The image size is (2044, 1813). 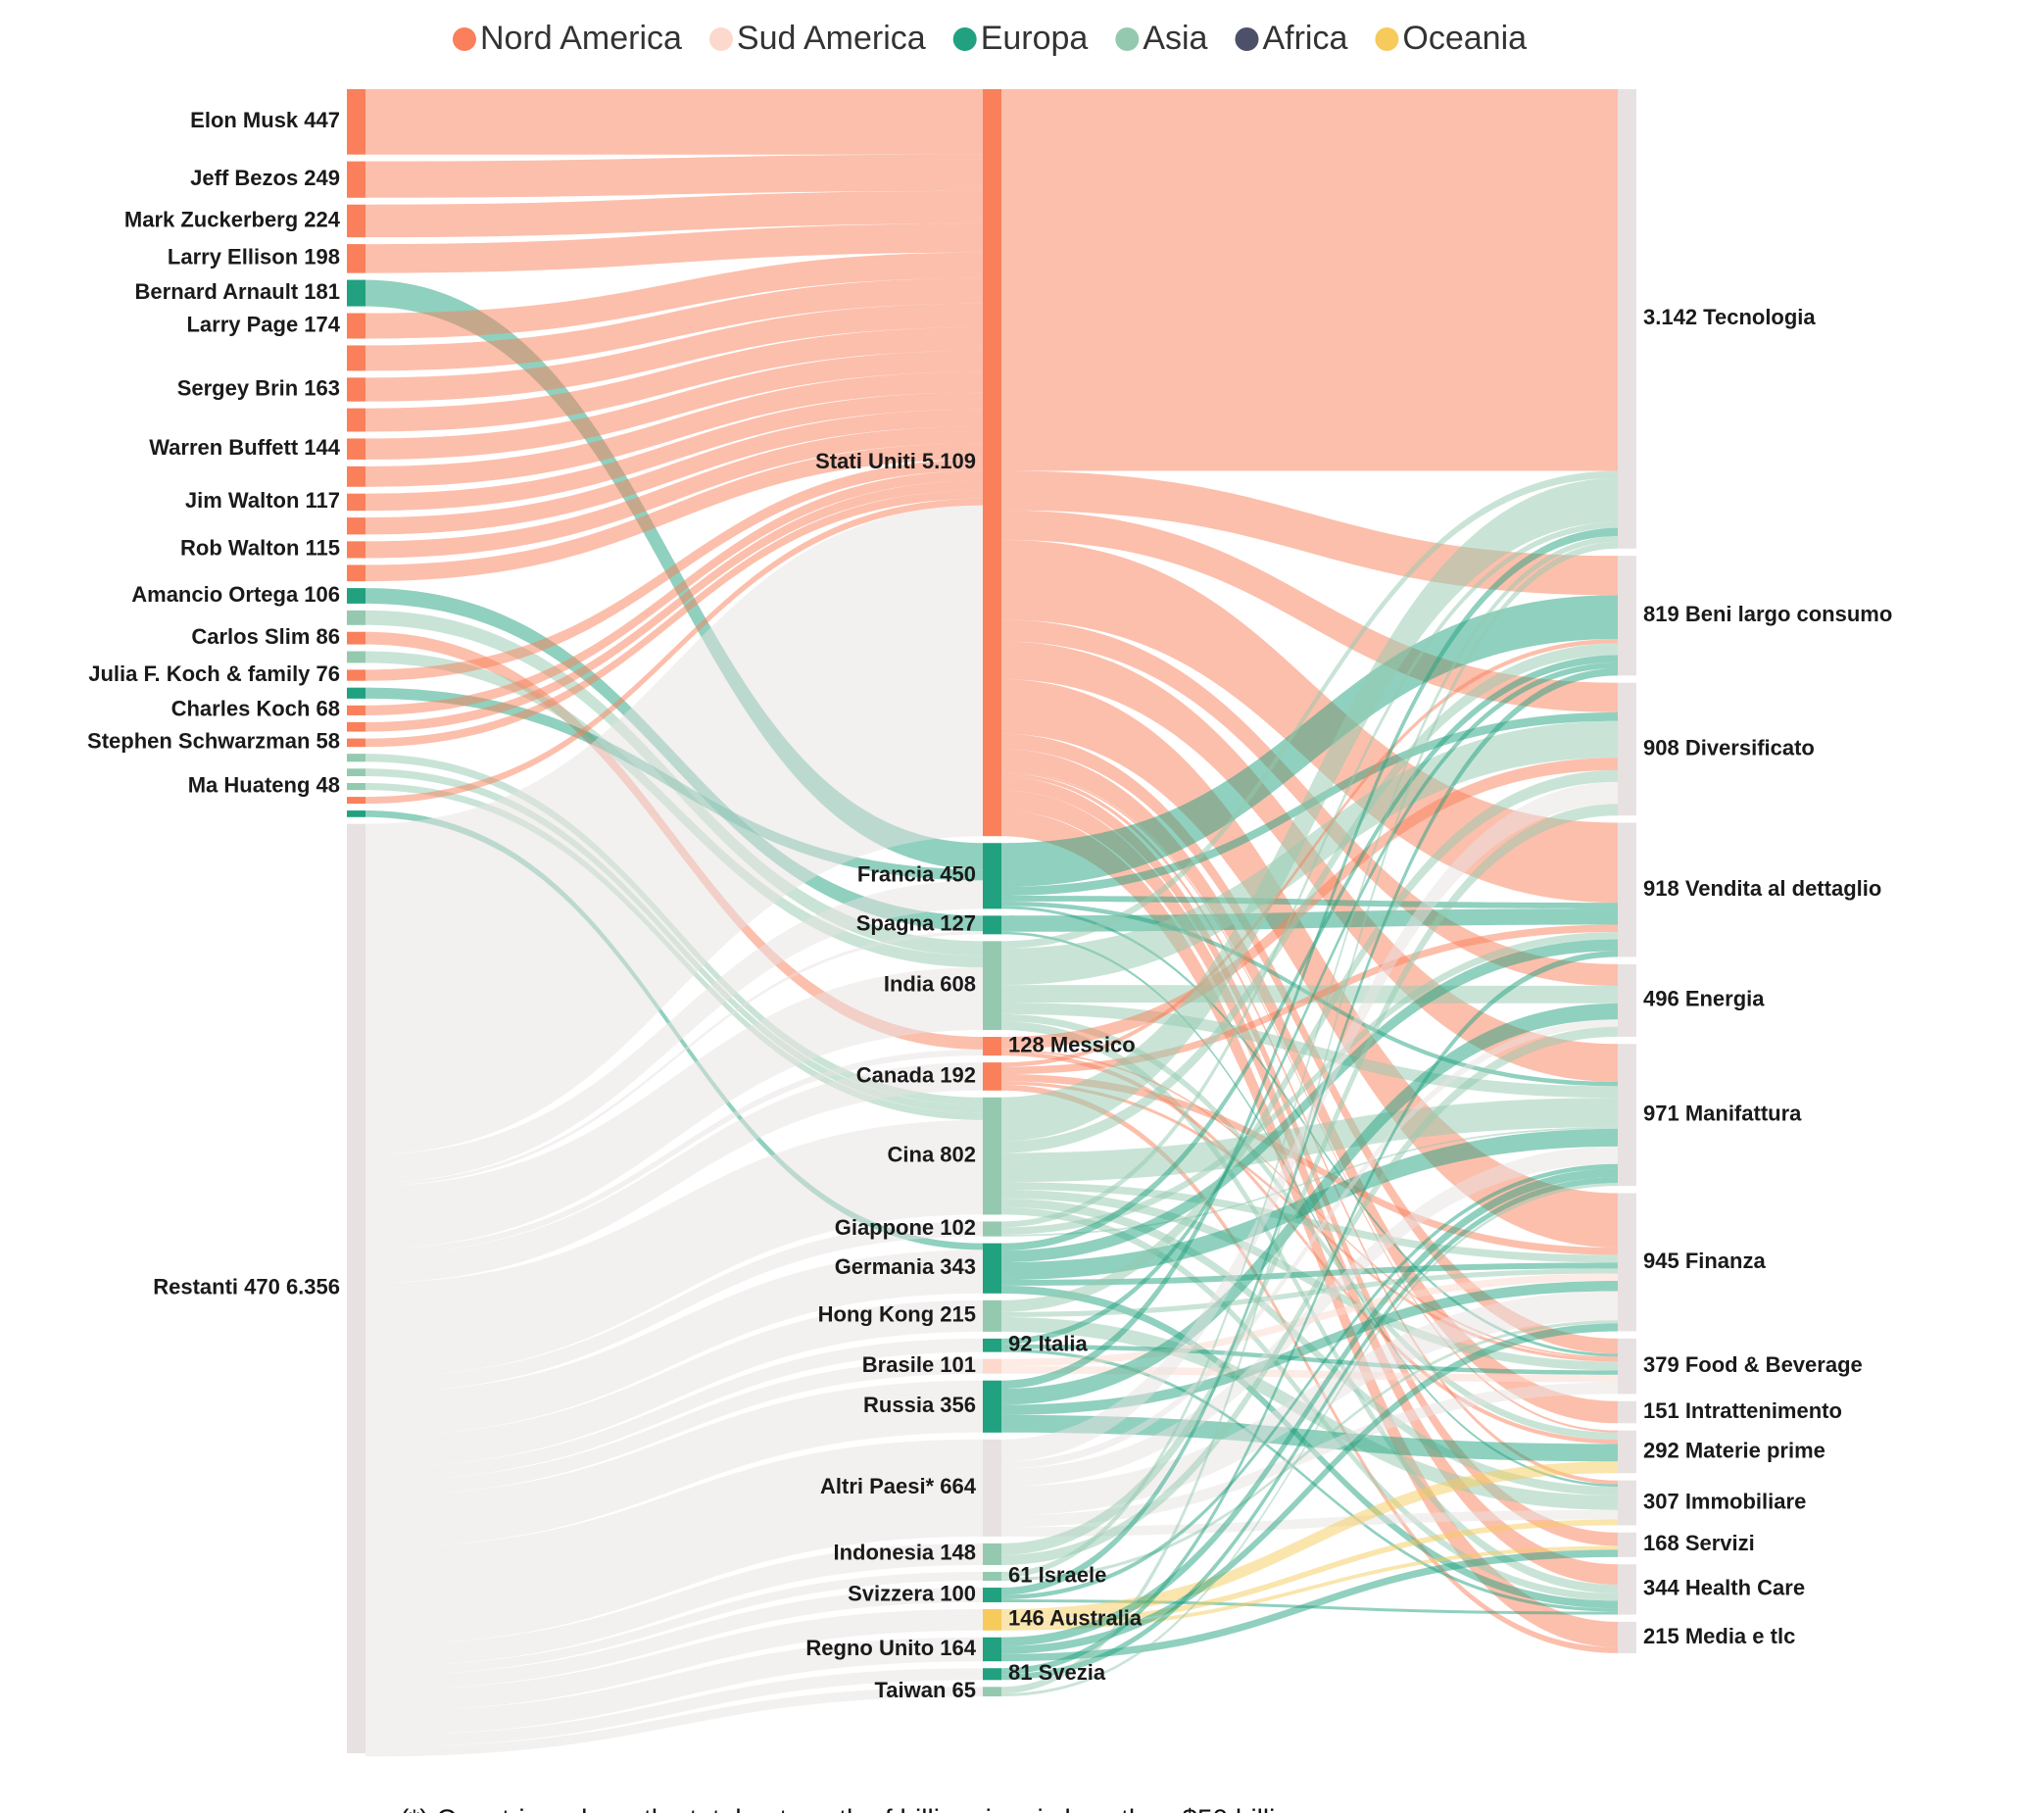 What do you see at coordinates (1072, 1044) in the screenshot?
I see `node-label: 128 Messico` at bounding box center [1072, 1044].